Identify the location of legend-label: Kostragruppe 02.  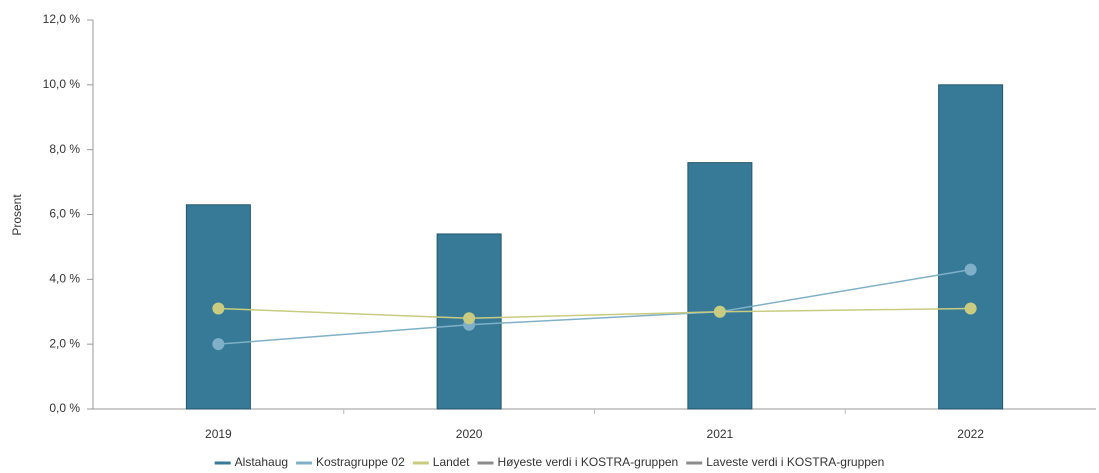
(360, 462).